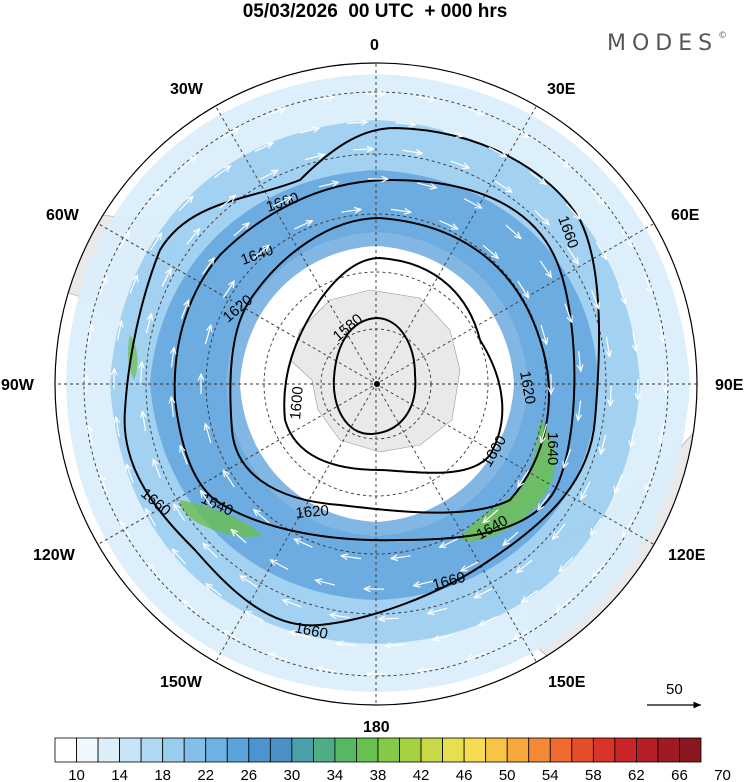 The height and width of the screenshot is (782, 750). What do you see at coordinates (729, 385) in the screenshot?
I see `lon-label-90e: 90E` at bounding box center [729, 385].